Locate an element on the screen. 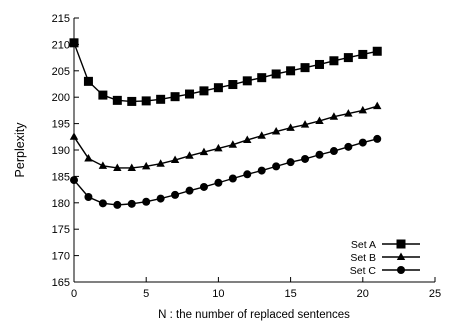 This screenshot has height=323, width=450. series-line-set-b is located at coordinates (225, 137).